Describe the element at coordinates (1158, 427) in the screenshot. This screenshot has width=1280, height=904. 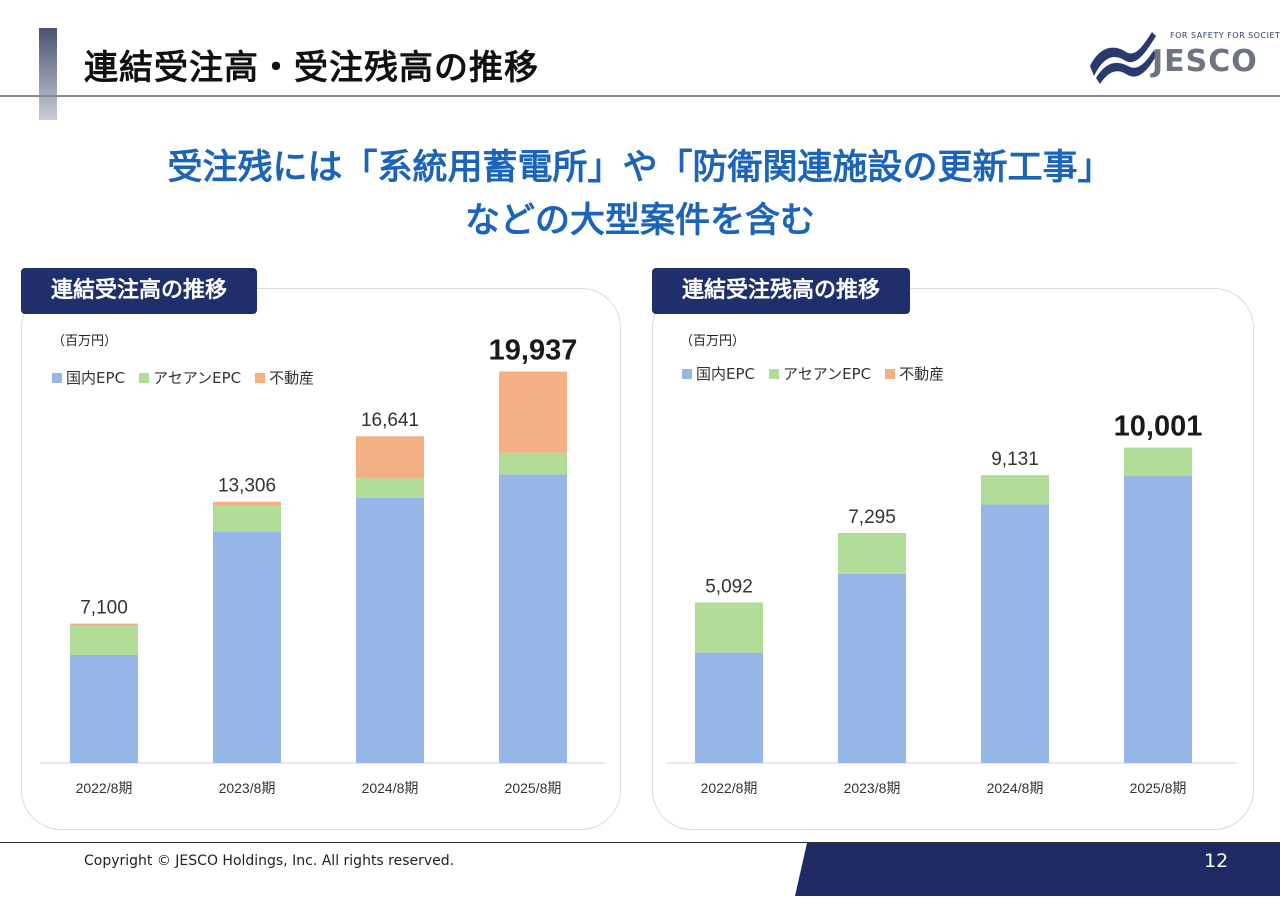
I see `data-label: 10,001` at that location.